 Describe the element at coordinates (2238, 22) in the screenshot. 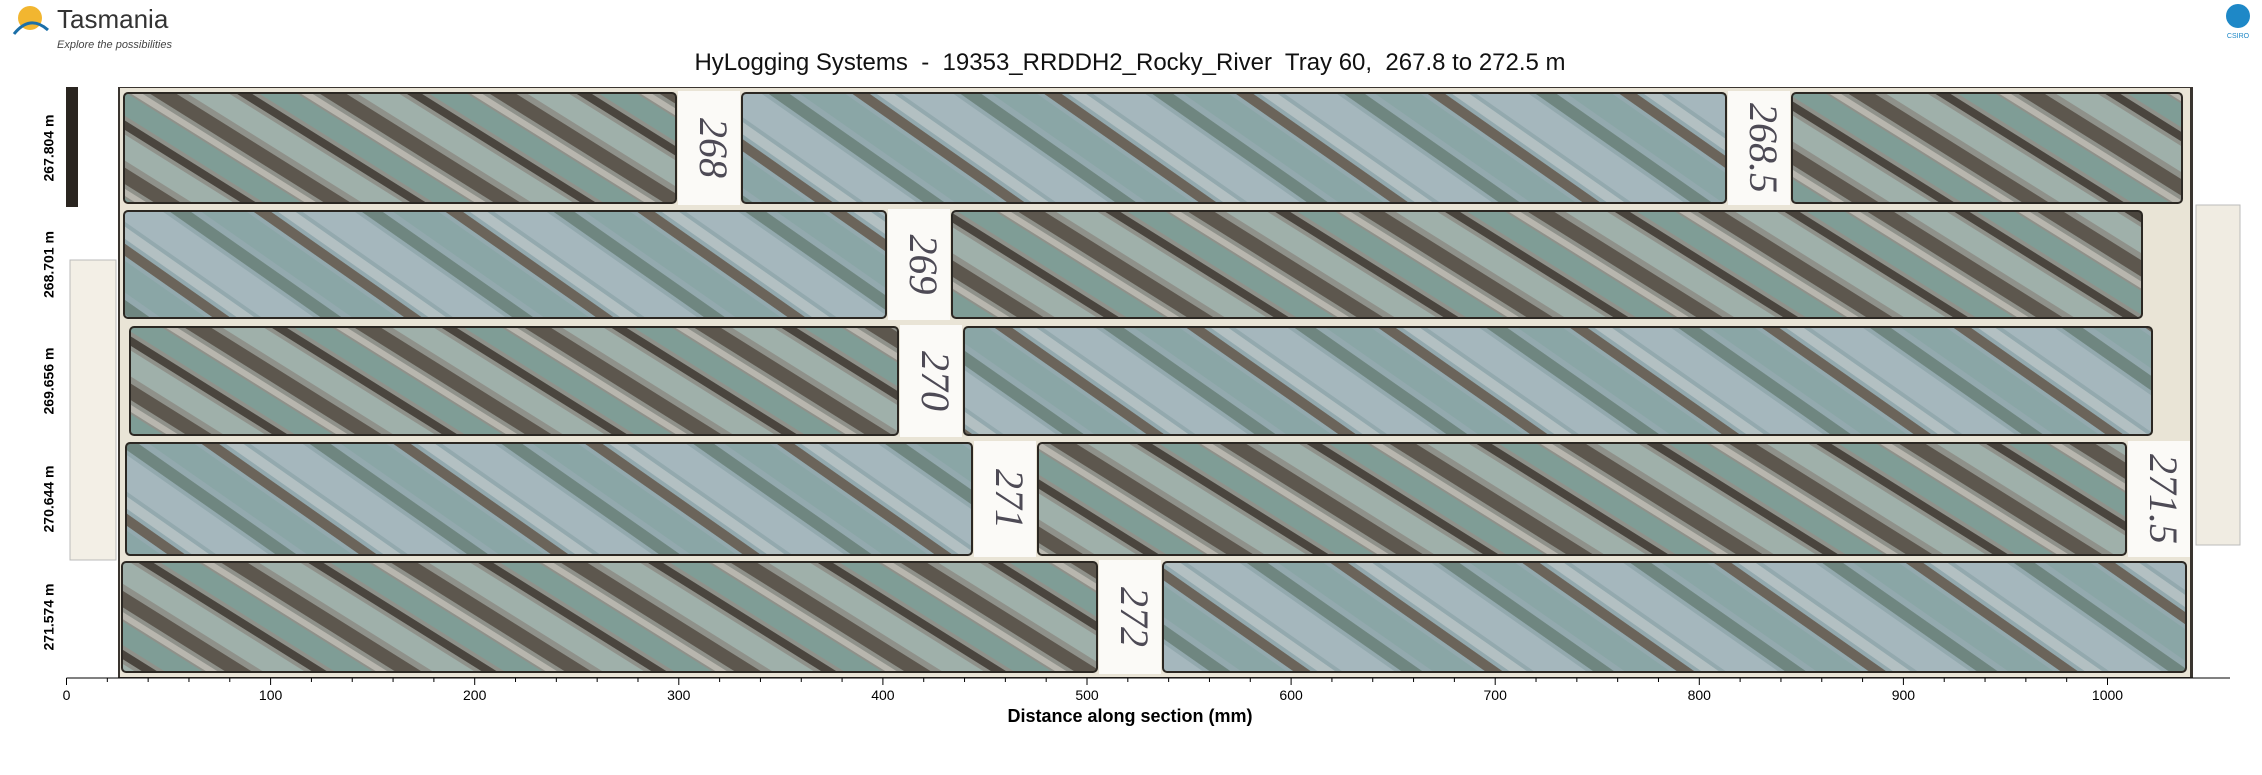

I see `csiro-logo: CSIRO` at that location.